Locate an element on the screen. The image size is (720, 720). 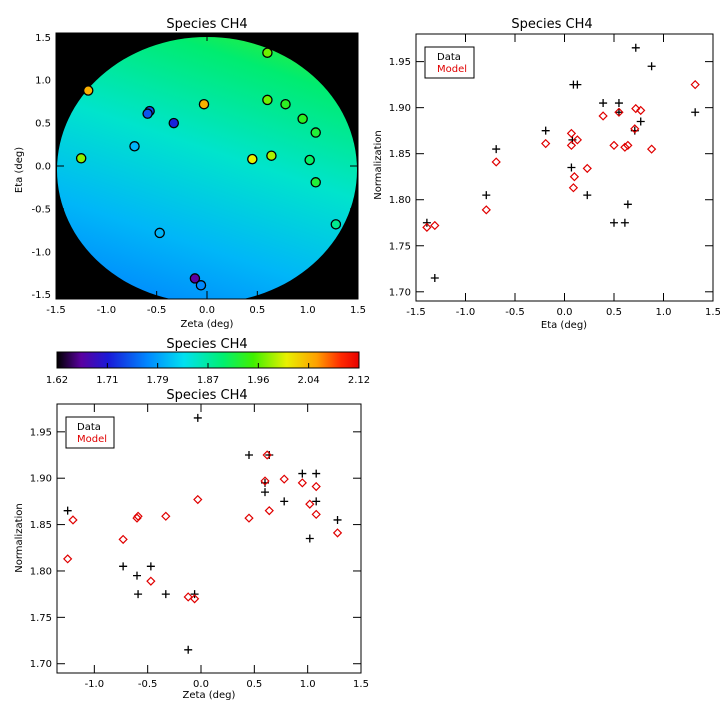
colorbar-tick-label: 1.96 is located at coordinates (258, 380).